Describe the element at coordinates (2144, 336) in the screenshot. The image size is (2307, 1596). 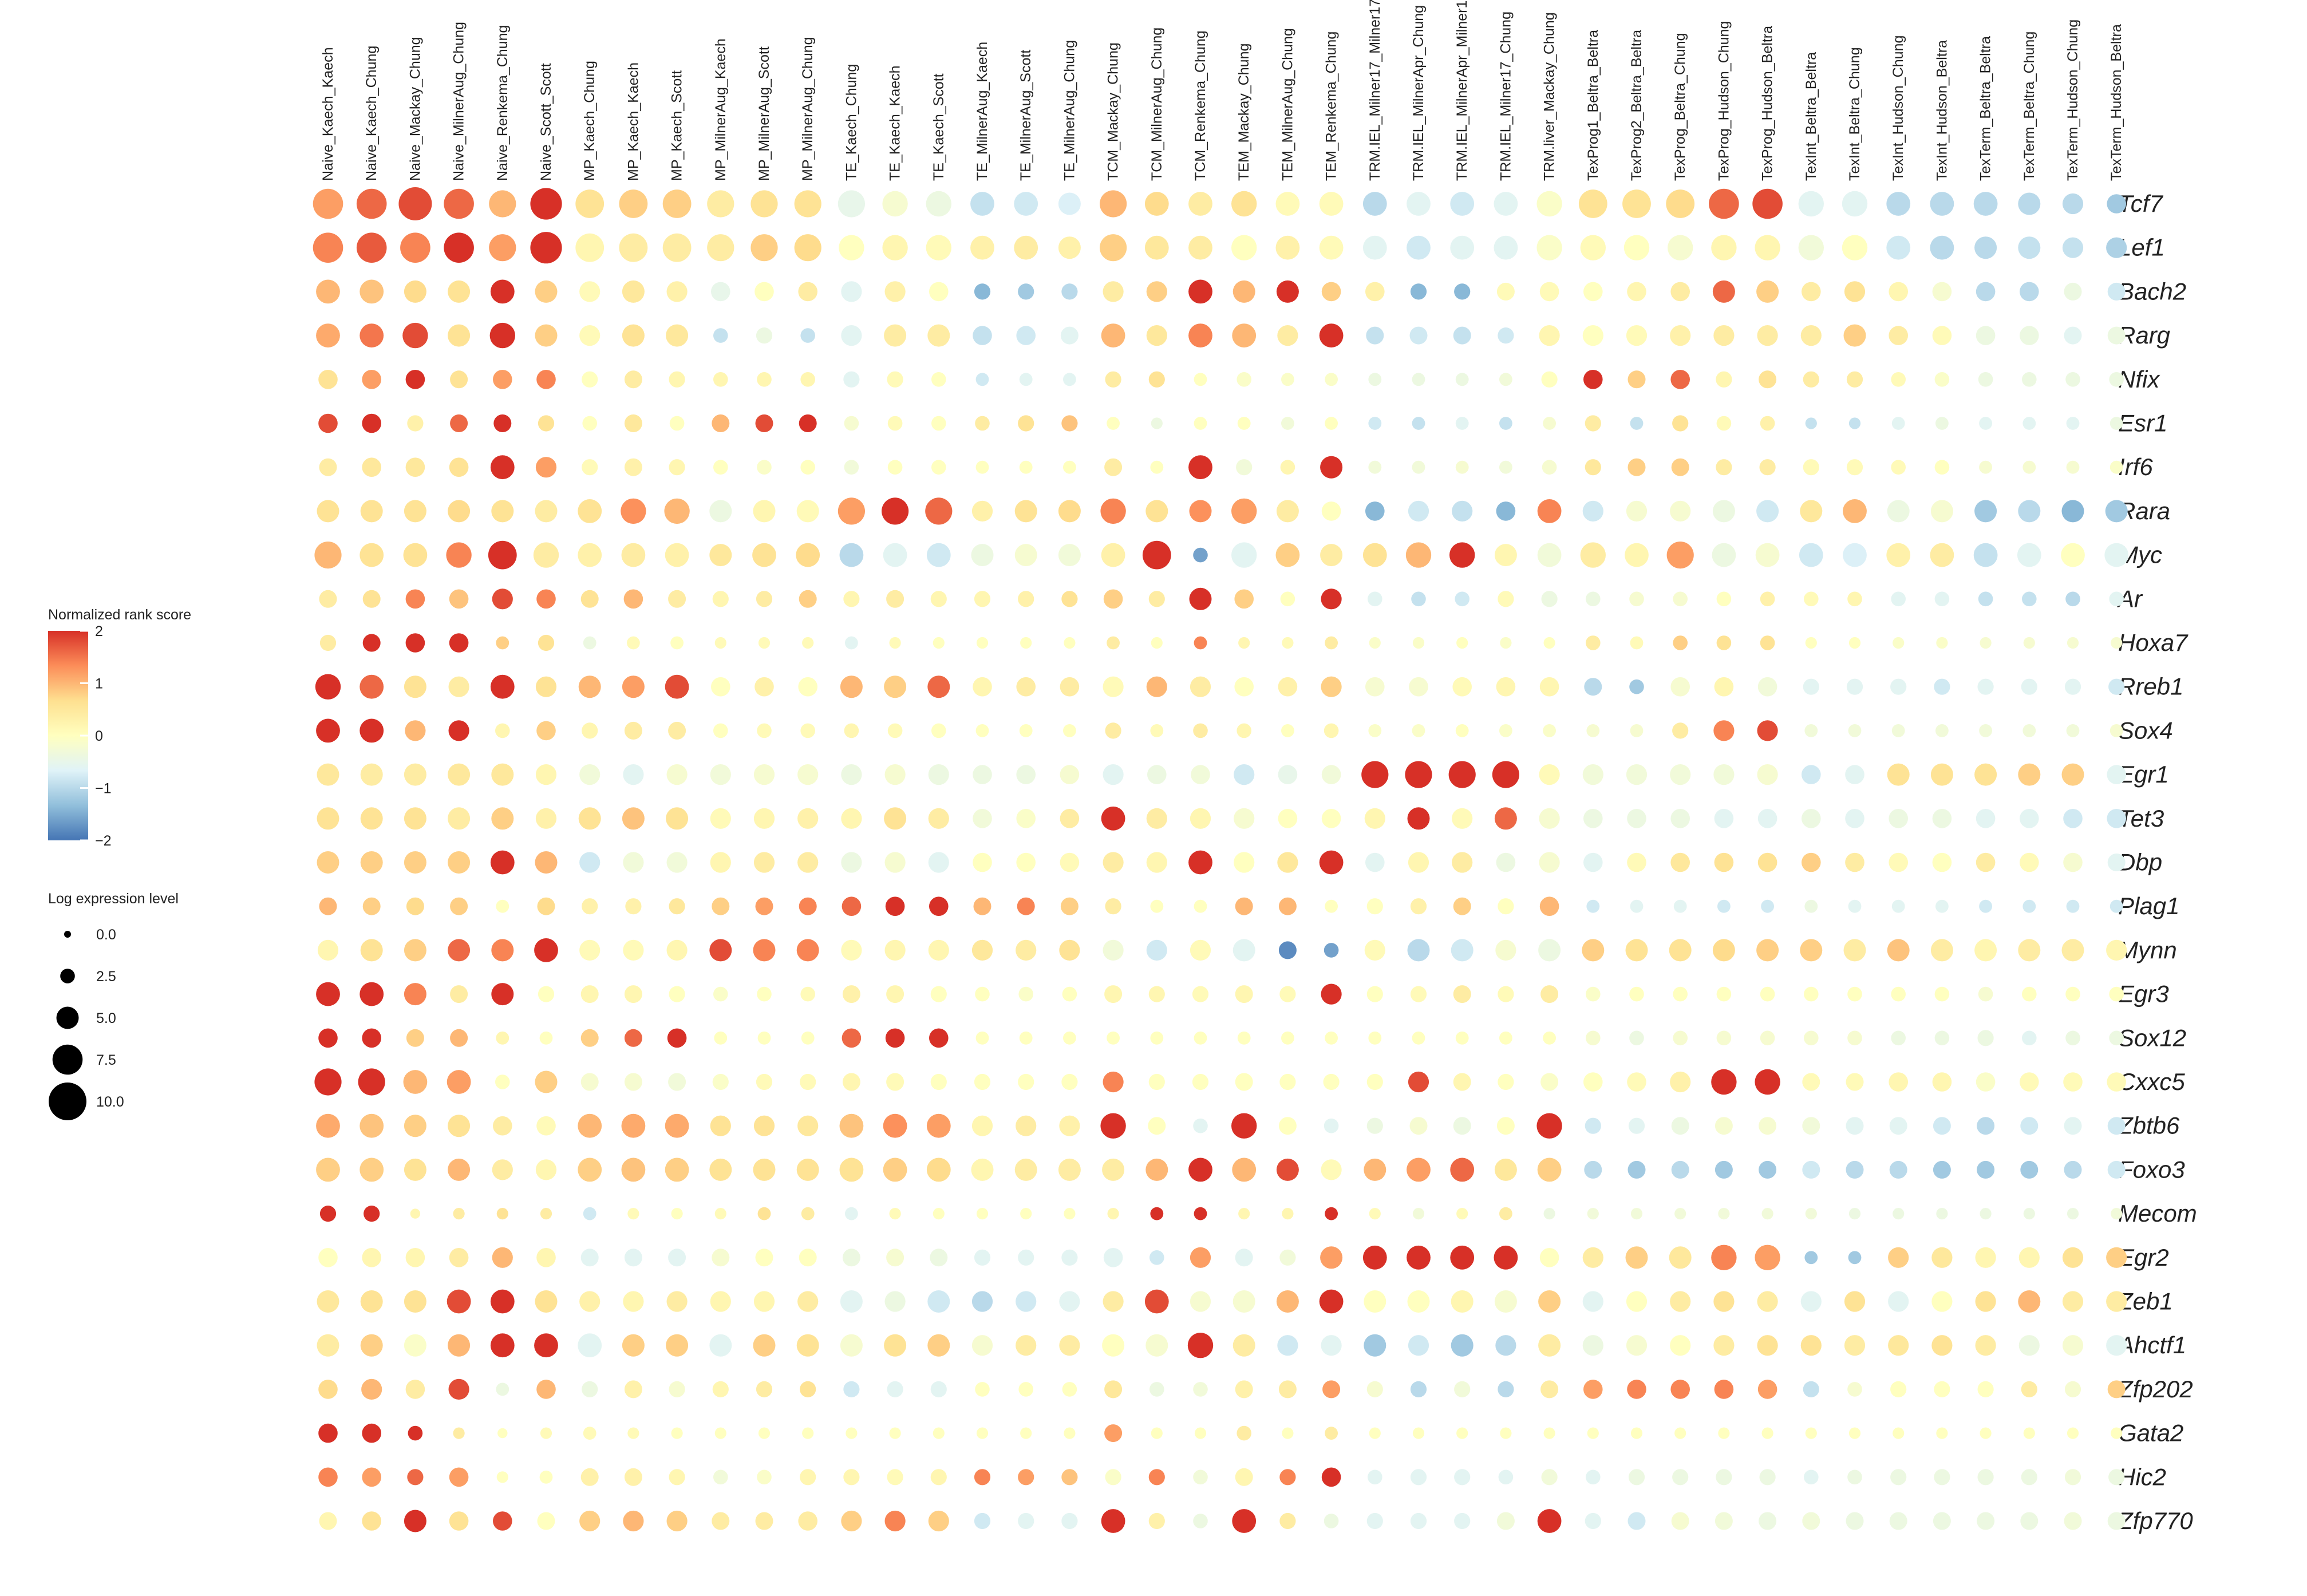
I see `row-label: Rarg` at that location.